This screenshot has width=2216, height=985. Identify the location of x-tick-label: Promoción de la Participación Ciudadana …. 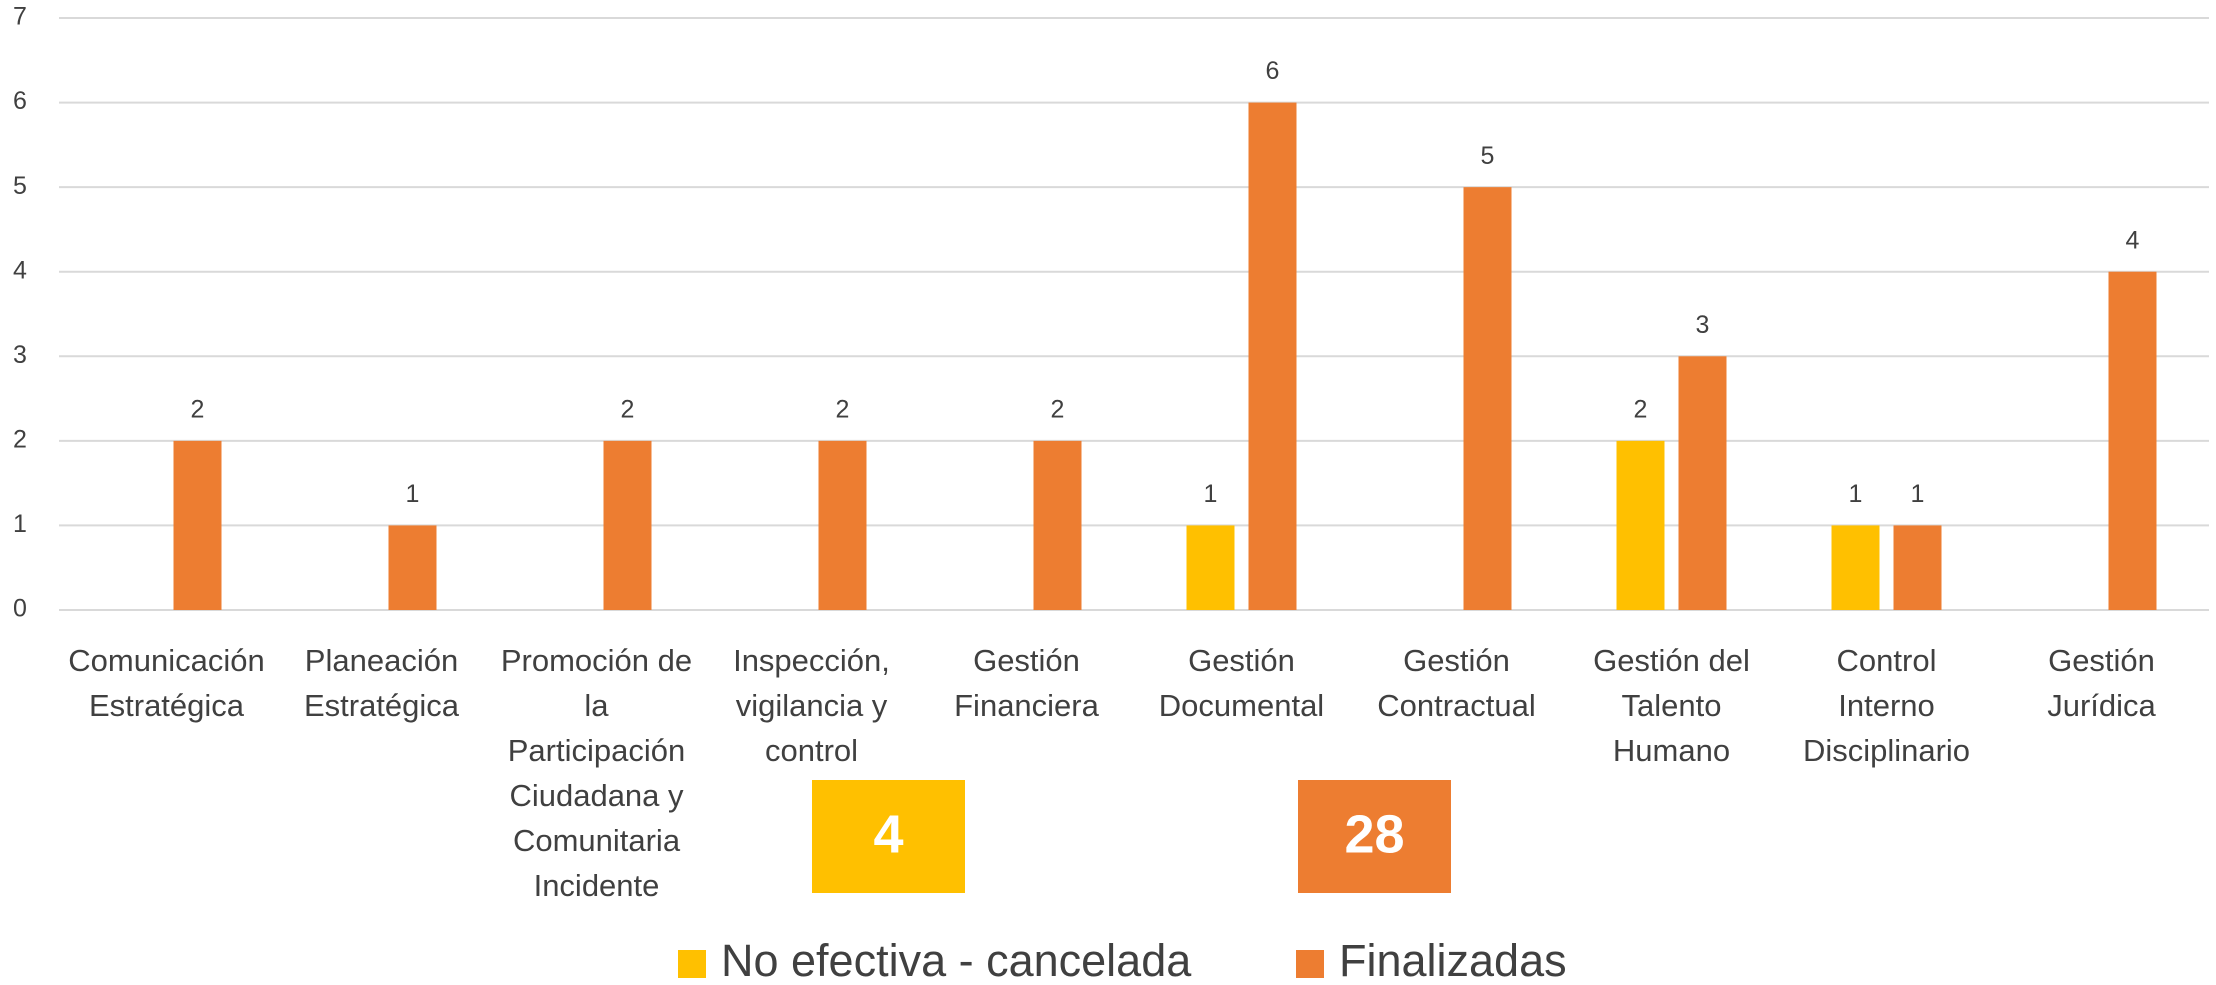
(596, 773).